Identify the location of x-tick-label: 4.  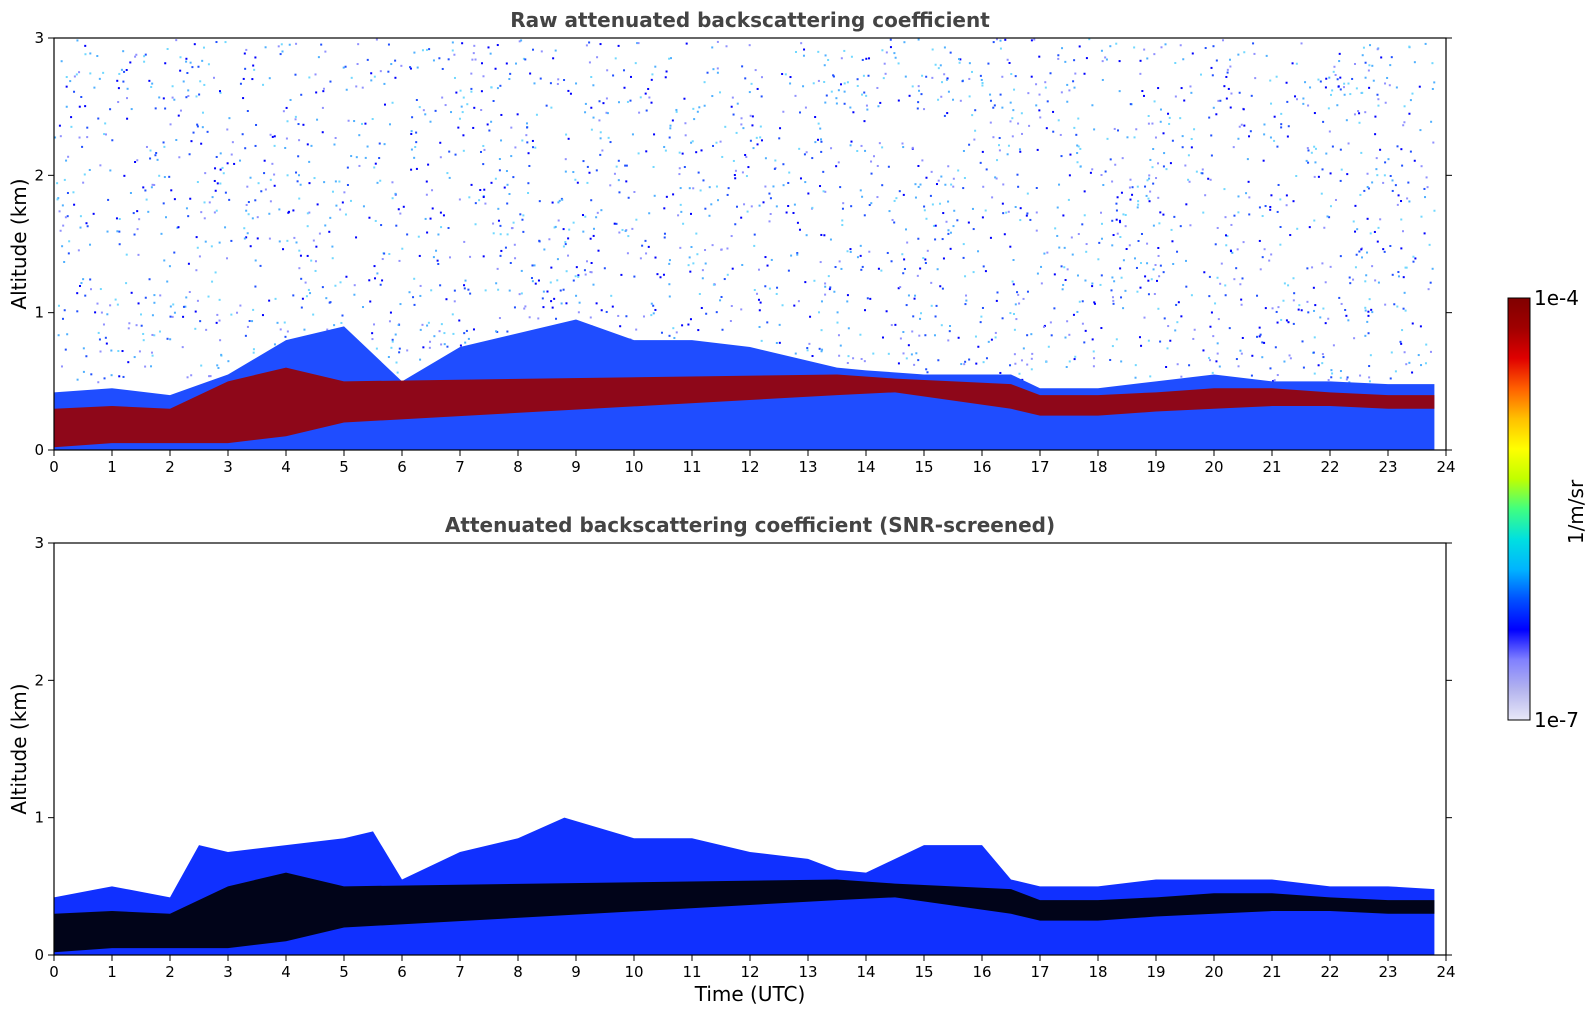
(286, 972).